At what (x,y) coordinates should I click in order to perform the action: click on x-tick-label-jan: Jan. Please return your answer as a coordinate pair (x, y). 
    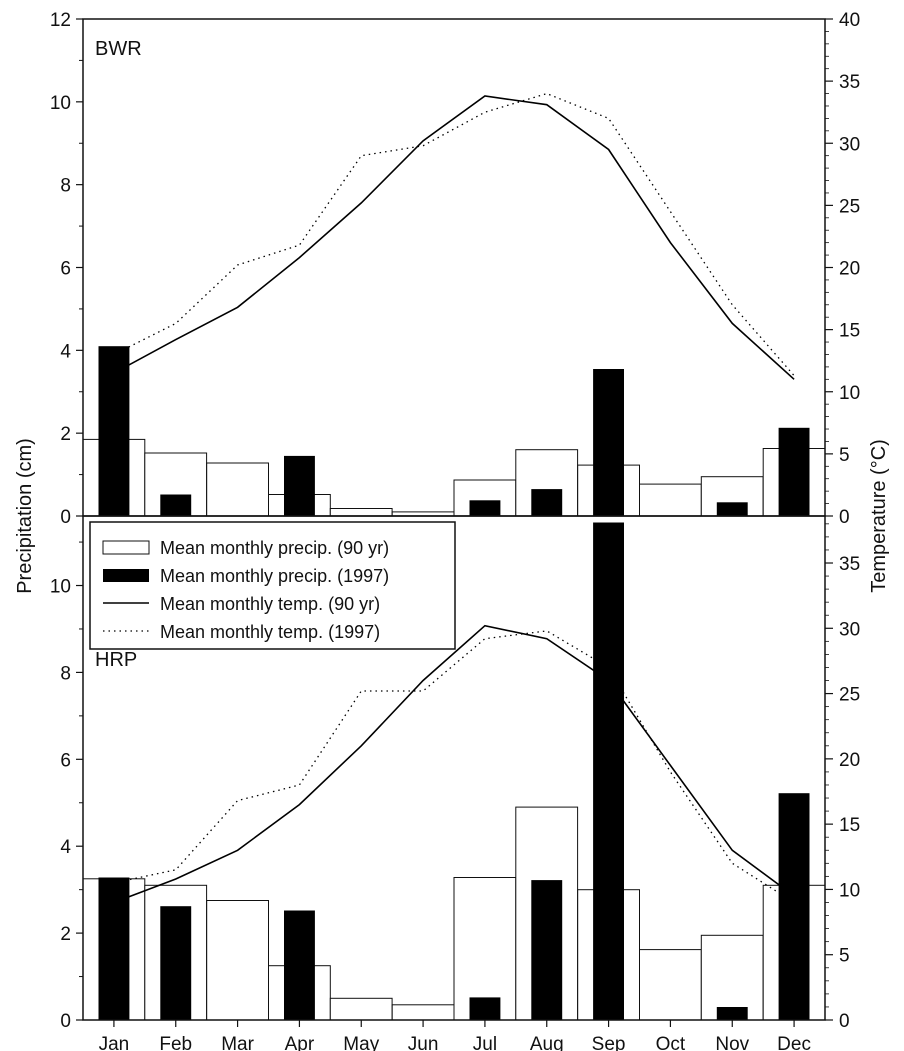
    Looking at the image, I should click on (114, 1042).